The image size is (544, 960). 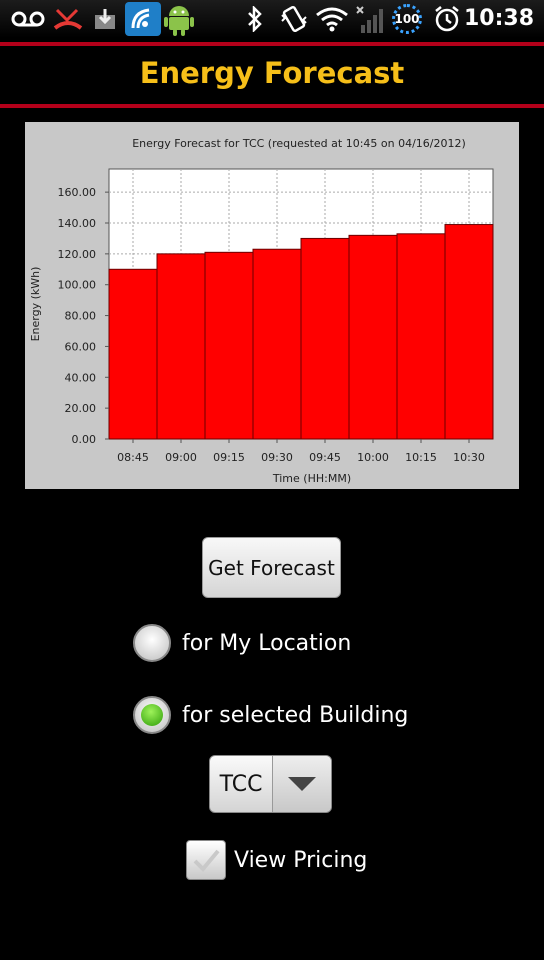 I want to click on missed-call-icon, so click(x=68, y=19).